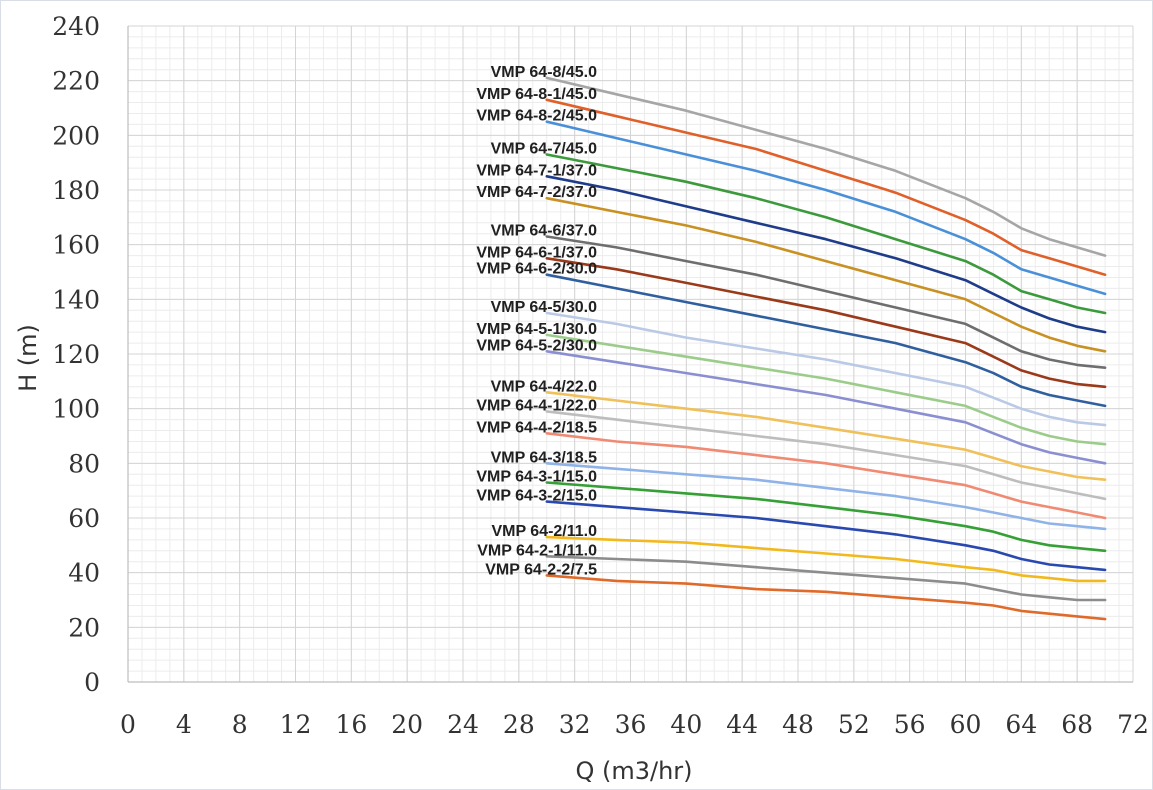 The width and height of the screenshot is (1153, 790). Describe the element at coordinates (536, 496) in the screenshot. I see `series-label: VMP 64-3-2/15.0` at that location.